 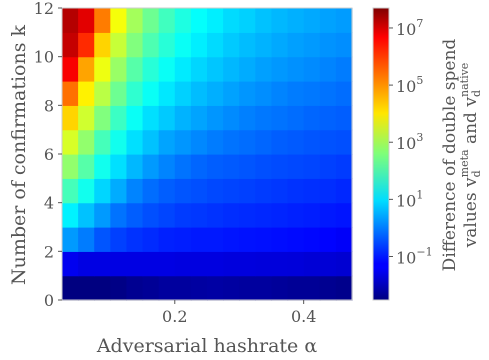 I want to click on colorbar-label-line2: values vdmeta and vdnative, so click(x=470, y=156).